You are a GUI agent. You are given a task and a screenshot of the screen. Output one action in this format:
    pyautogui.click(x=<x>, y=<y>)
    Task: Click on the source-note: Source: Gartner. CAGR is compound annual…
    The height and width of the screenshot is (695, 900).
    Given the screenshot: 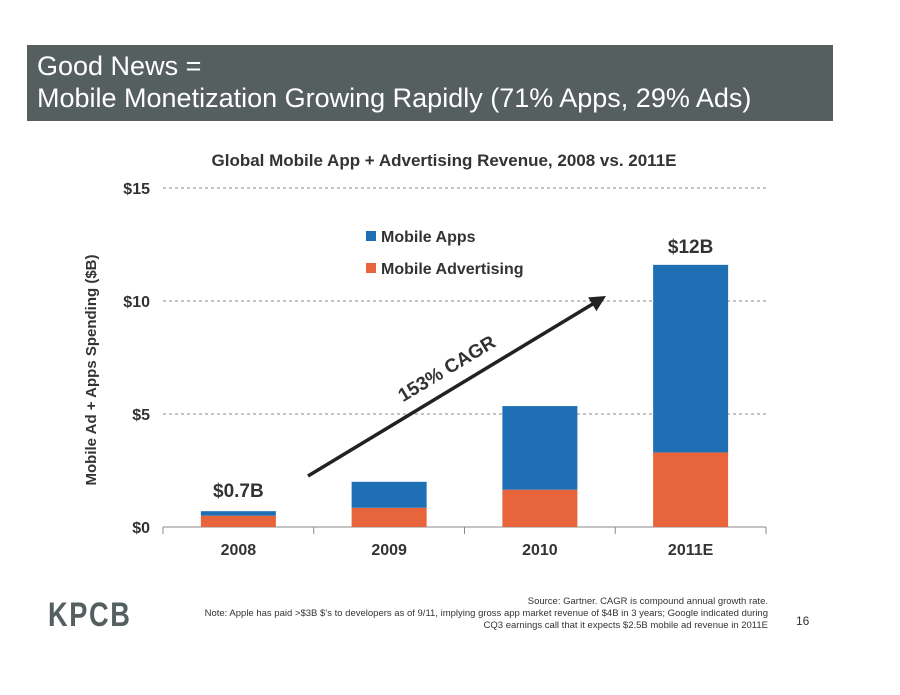 What is the action you would take?
    pyautogui.click(x=486, y=614)
    